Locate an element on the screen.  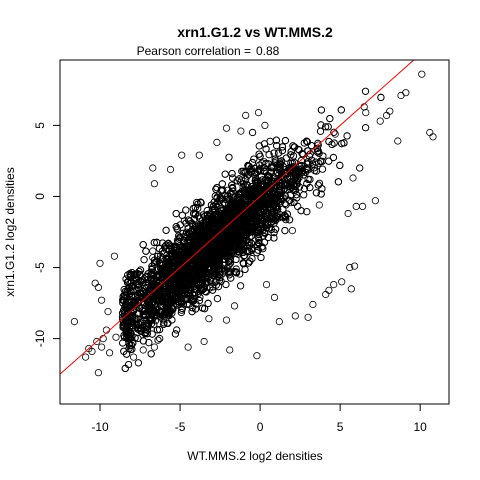
chart-title: xrn1.G1.2 vs WT.MMS.2 is located at coordinates (255, 32).